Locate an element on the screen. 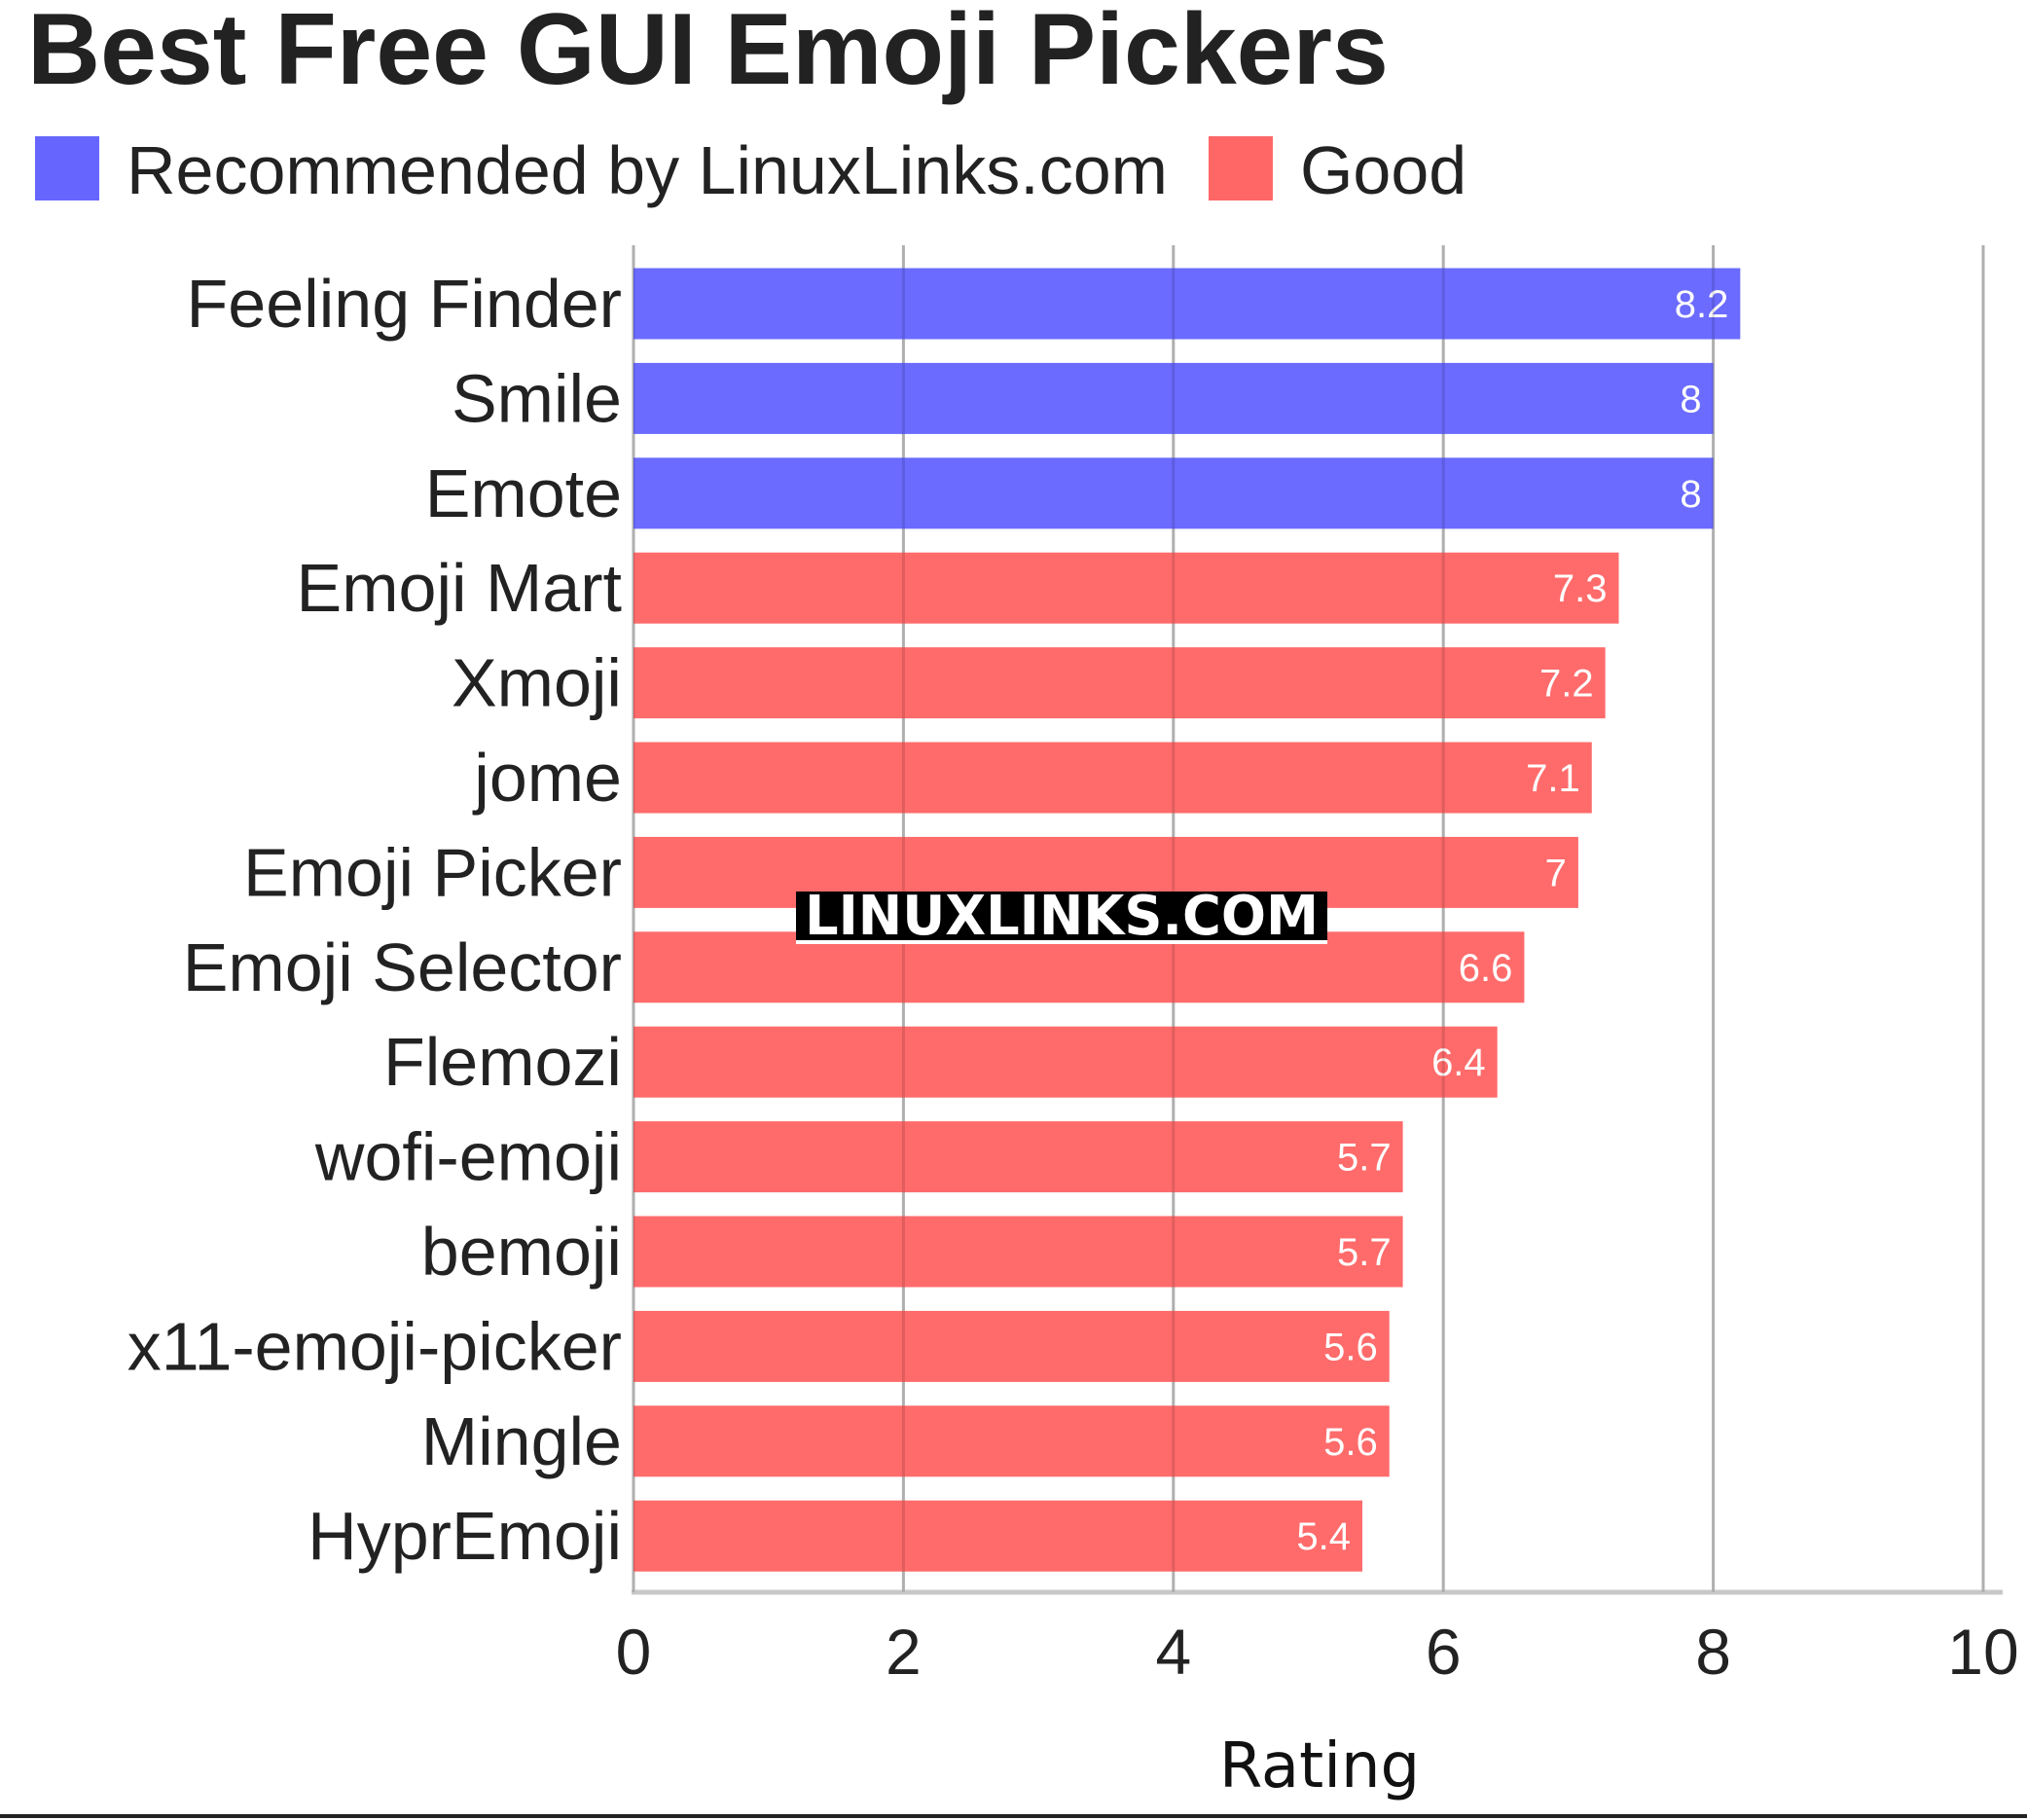 This screenshot has height=1820, width=2027. category-label: Mingle is located at coordinates (521, 1441).